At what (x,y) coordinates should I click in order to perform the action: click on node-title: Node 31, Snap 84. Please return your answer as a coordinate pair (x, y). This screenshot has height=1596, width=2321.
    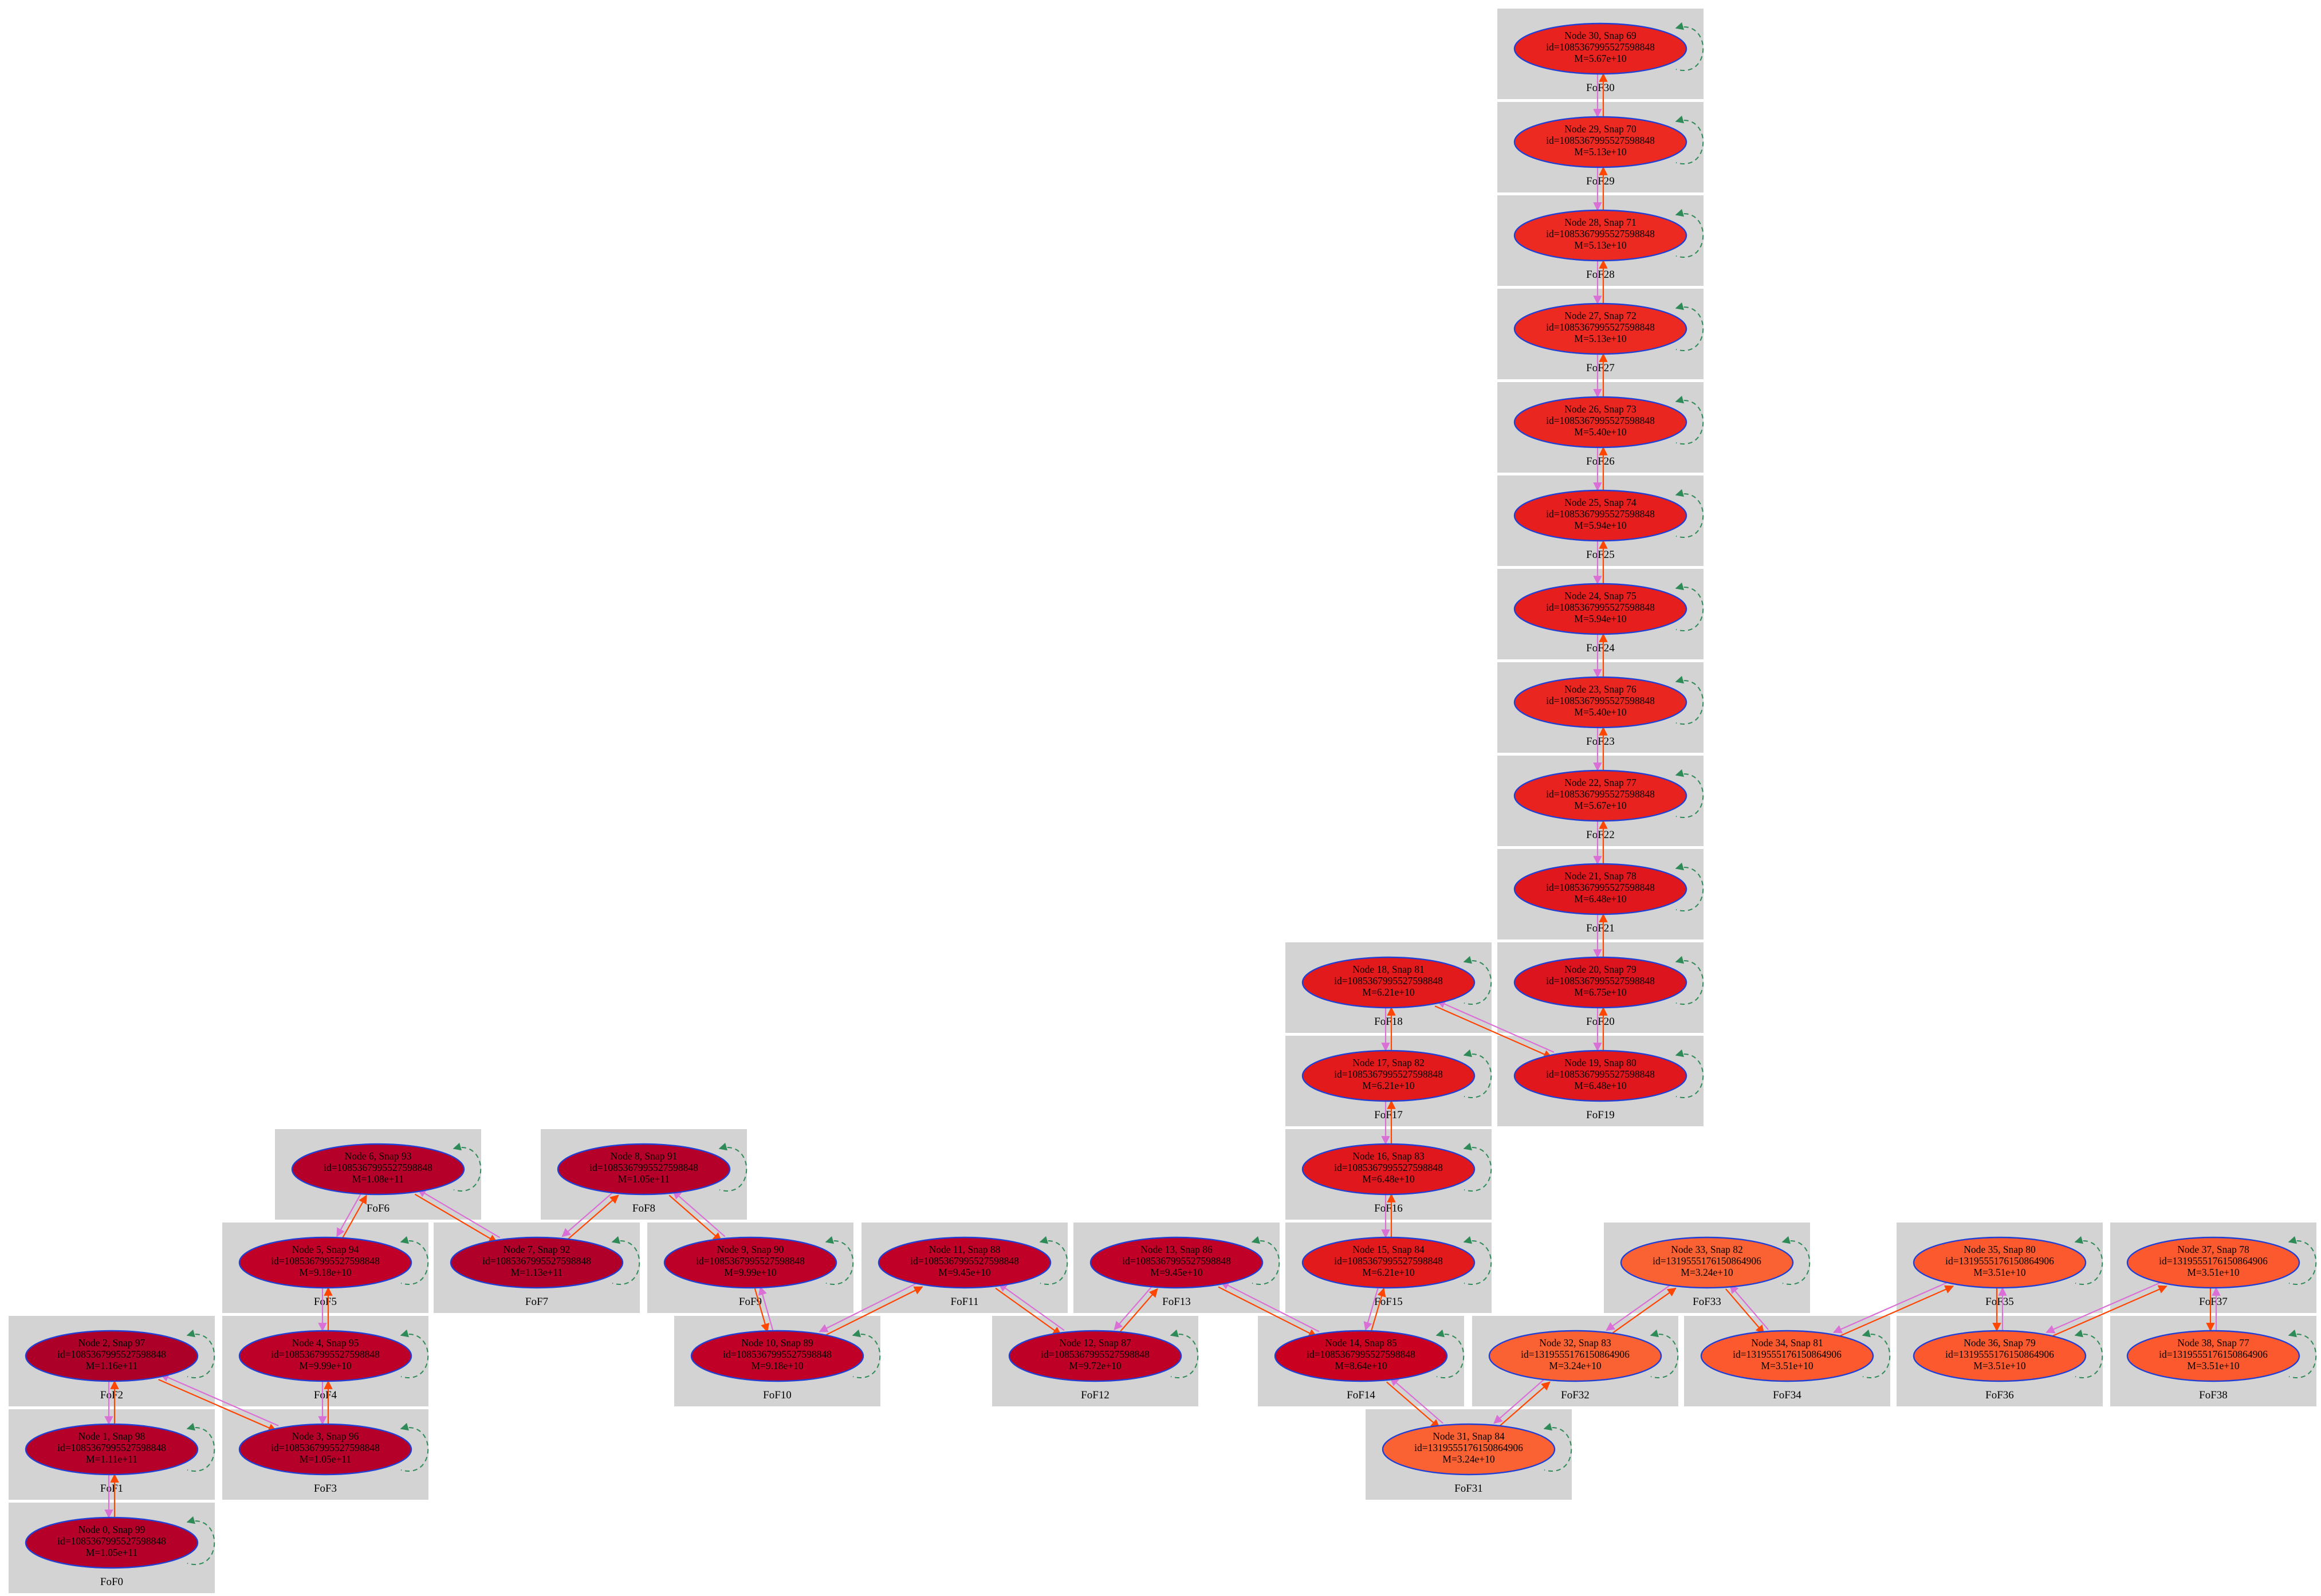
    Looking at the image, I should click on (1469, 1436).